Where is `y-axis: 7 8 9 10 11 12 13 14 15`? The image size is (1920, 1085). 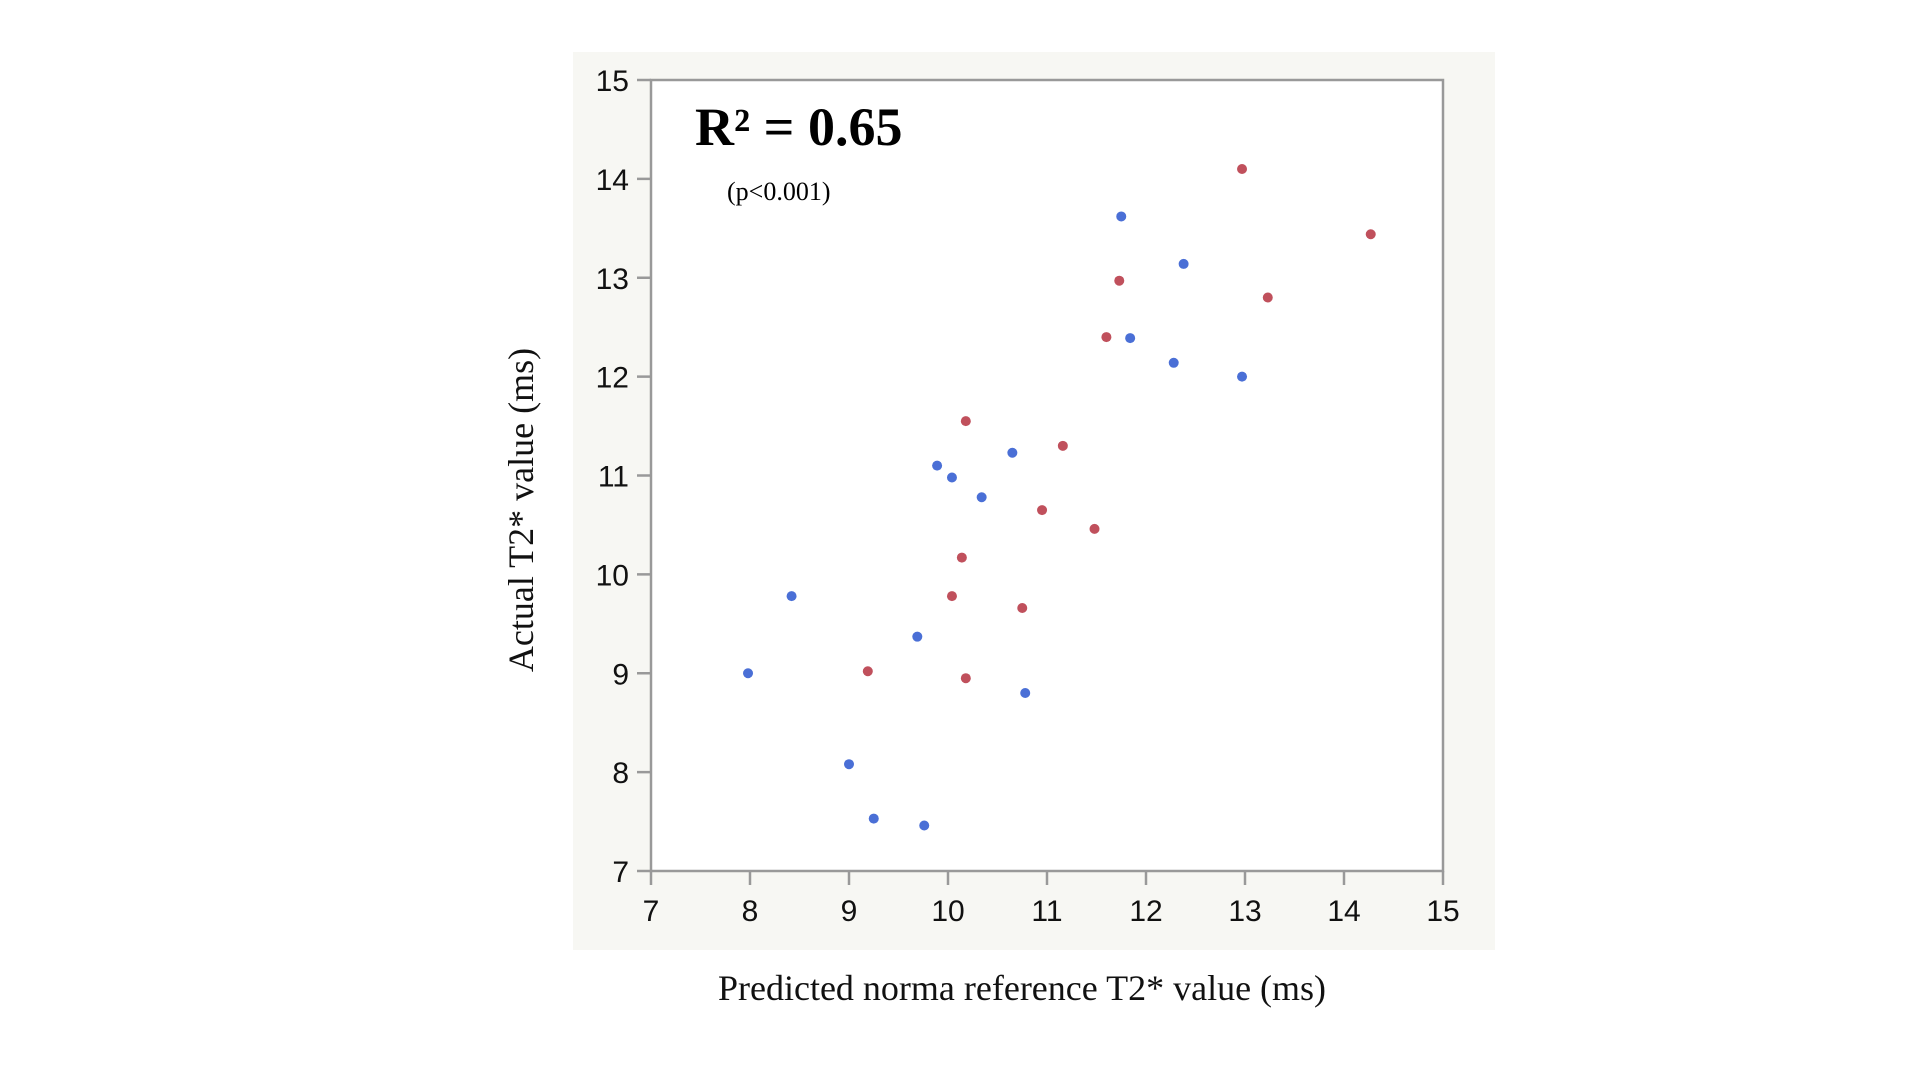 y-axis: 7 8 9 10 11 12 13 14 15 is located at coordinates (623, 477).